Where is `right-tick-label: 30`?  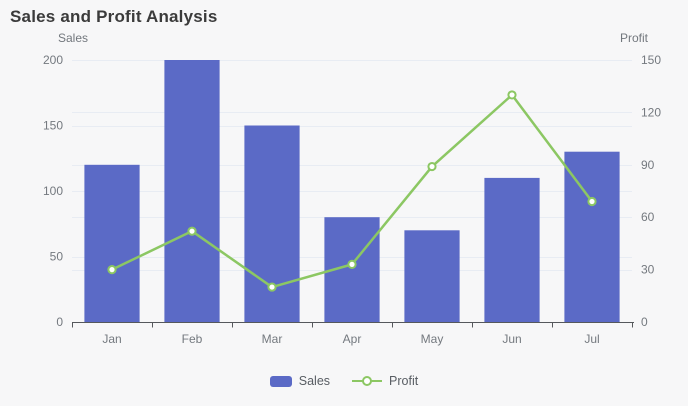 right-tick-label: 30 is located at coordinates (648, 270).